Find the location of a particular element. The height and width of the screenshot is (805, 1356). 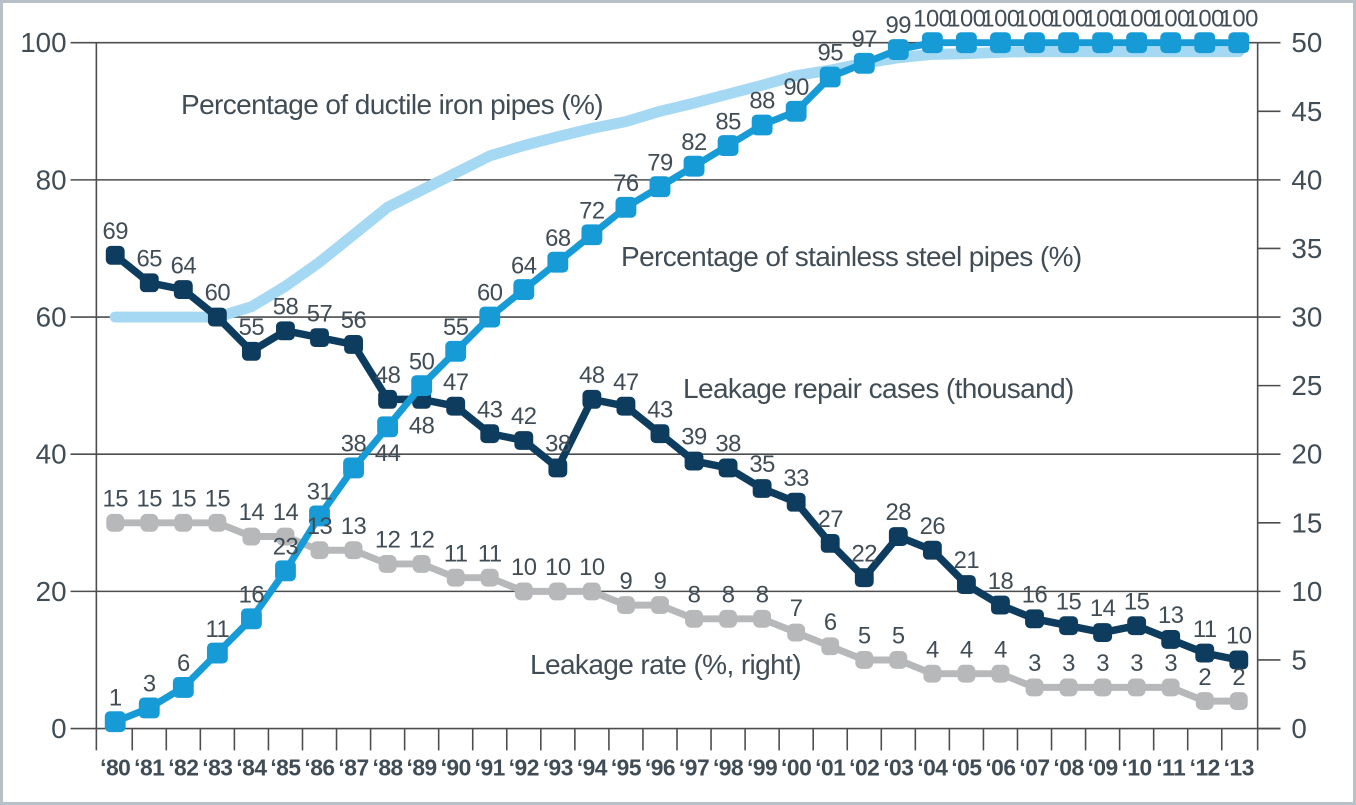

x-axis-label: ‘96 is located at coordinates (660, 767).